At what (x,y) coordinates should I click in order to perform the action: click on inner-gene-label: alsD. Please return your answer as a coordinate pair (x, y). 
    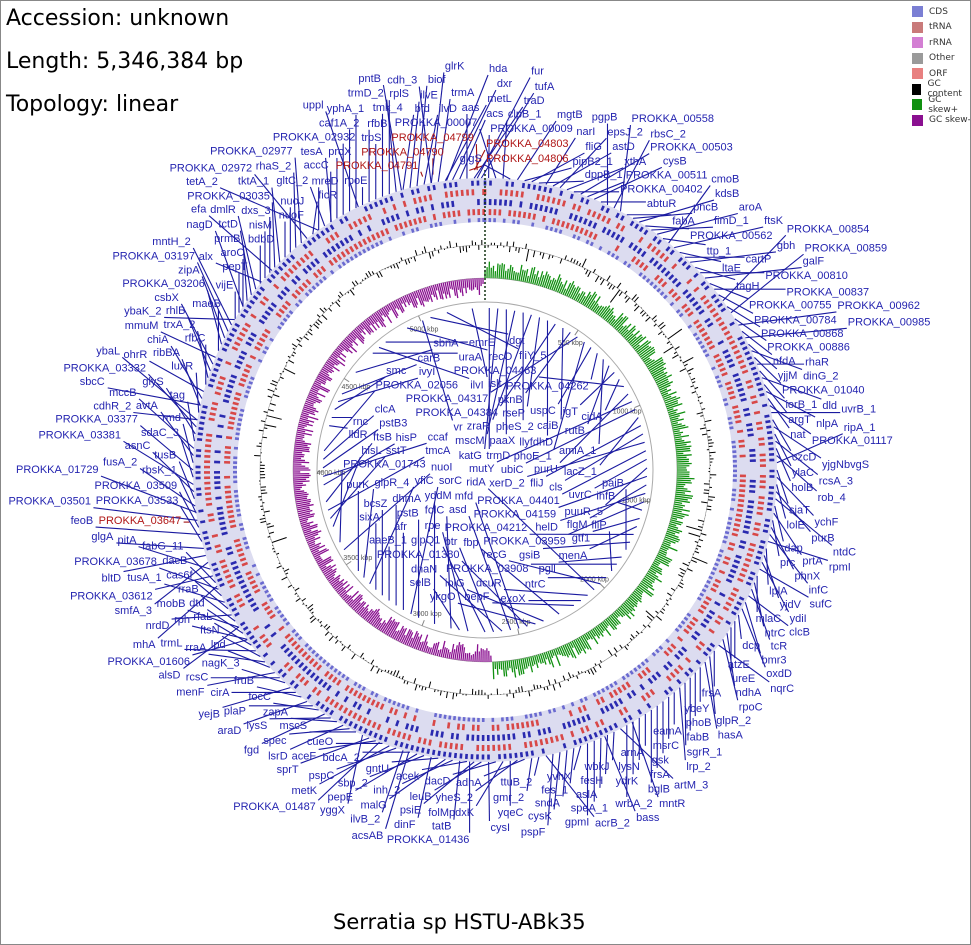
    Looking at the image, I should click on (169, 675).